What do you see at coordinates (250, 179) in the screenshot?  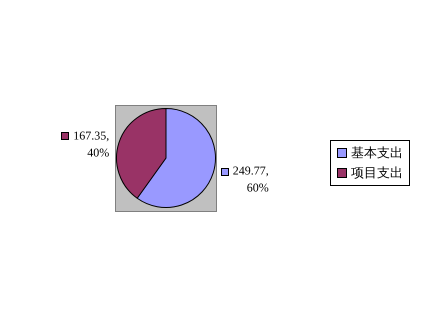 I see `data-label: 249.77, 60%` at bounding box center [250, 179].